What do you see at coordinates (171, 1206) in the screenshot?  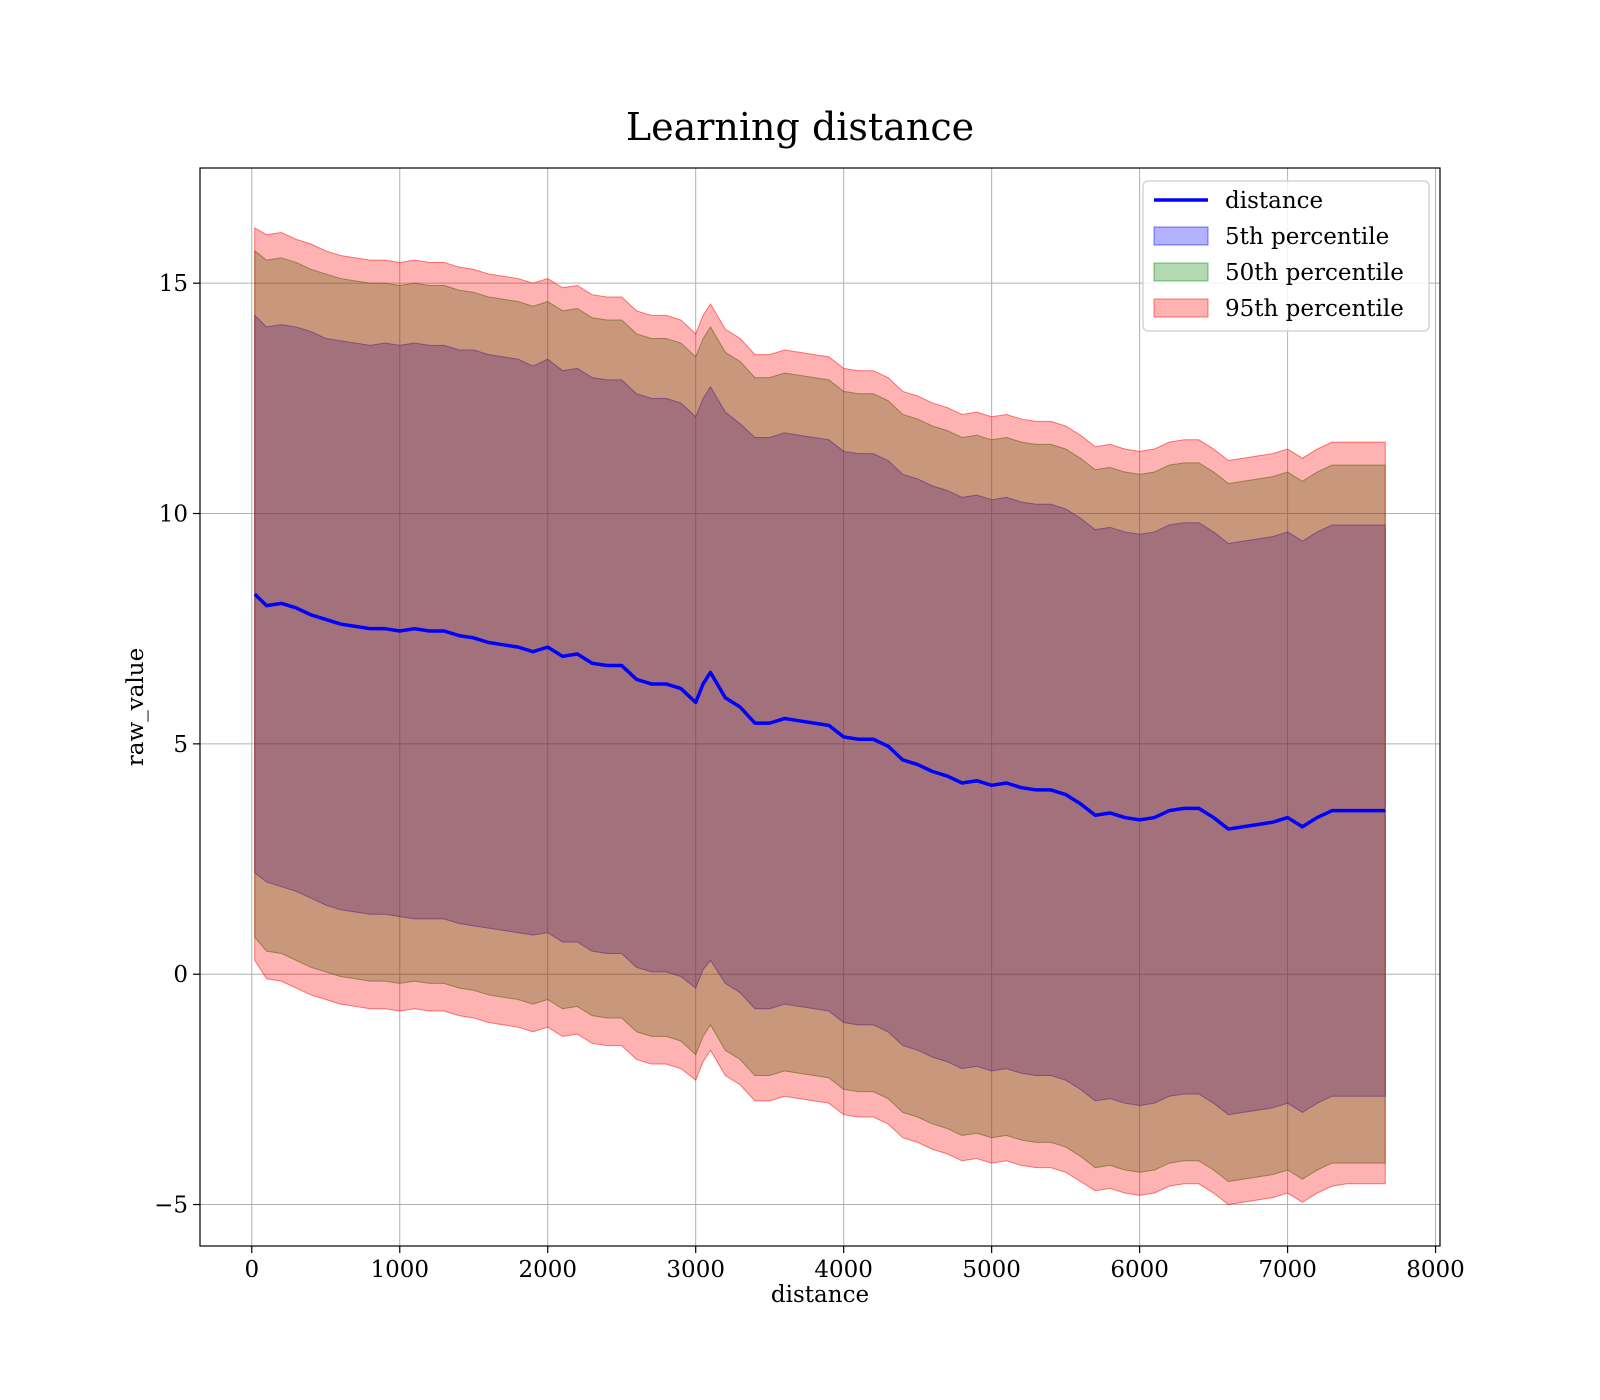 I see `y-tick-label: −5` at bounding box center [171, 1206].